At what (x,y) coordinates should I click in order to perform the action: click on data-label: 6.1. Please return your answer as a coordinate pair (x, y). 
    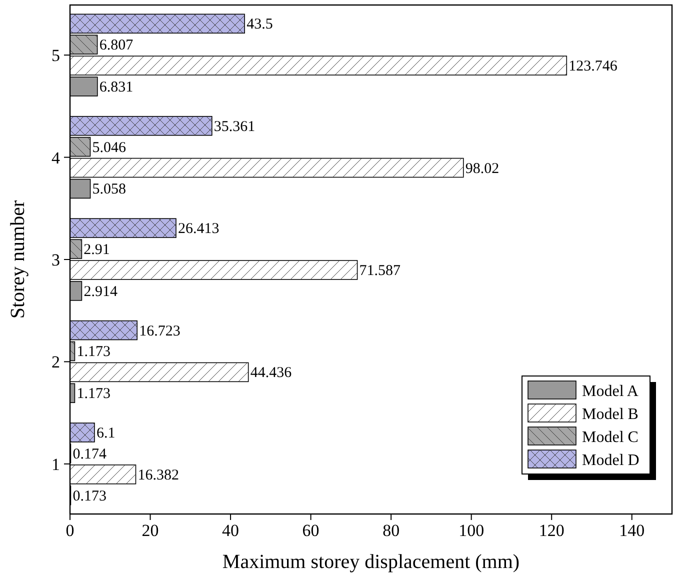
    Looking at the image, I should click on (106, 433).